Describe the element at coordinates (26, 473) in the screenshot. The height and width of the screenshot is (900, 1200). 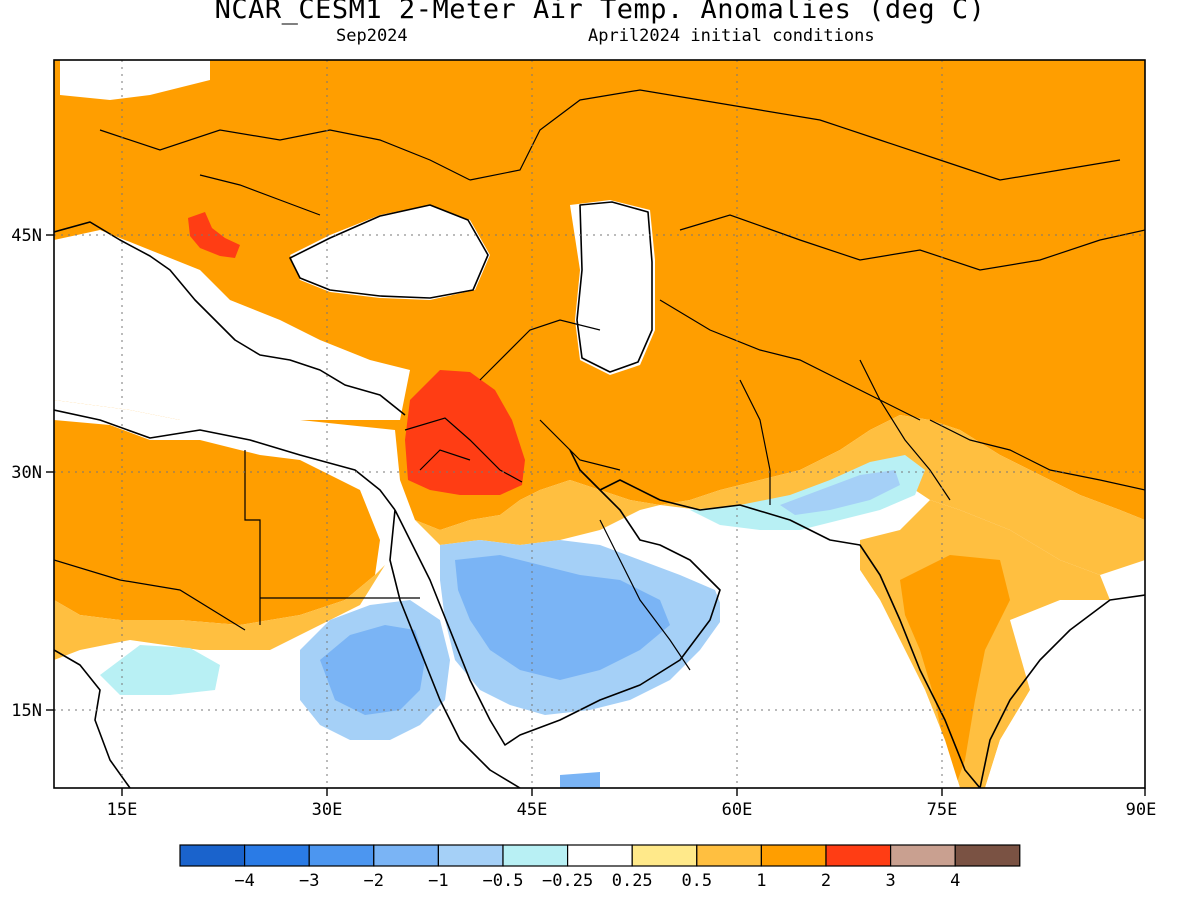
I see `lat-tick-30n: 30N` at that location.